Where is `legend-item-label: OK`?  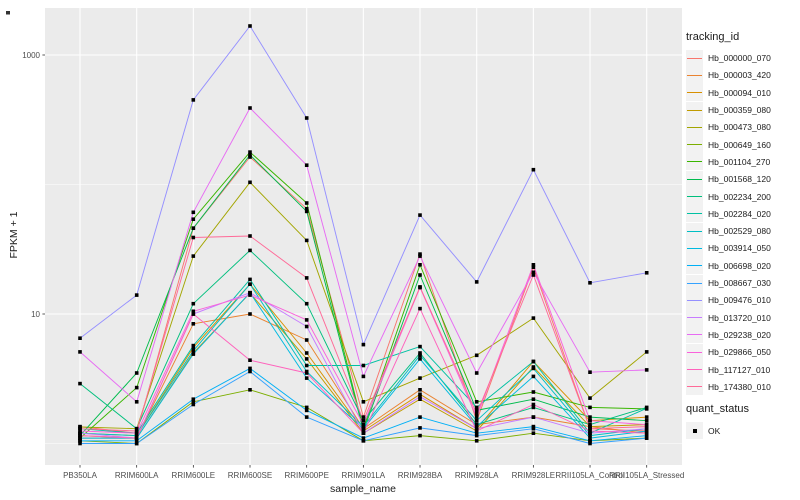
legend-item-label: OK is located at coordinates (714, 430).